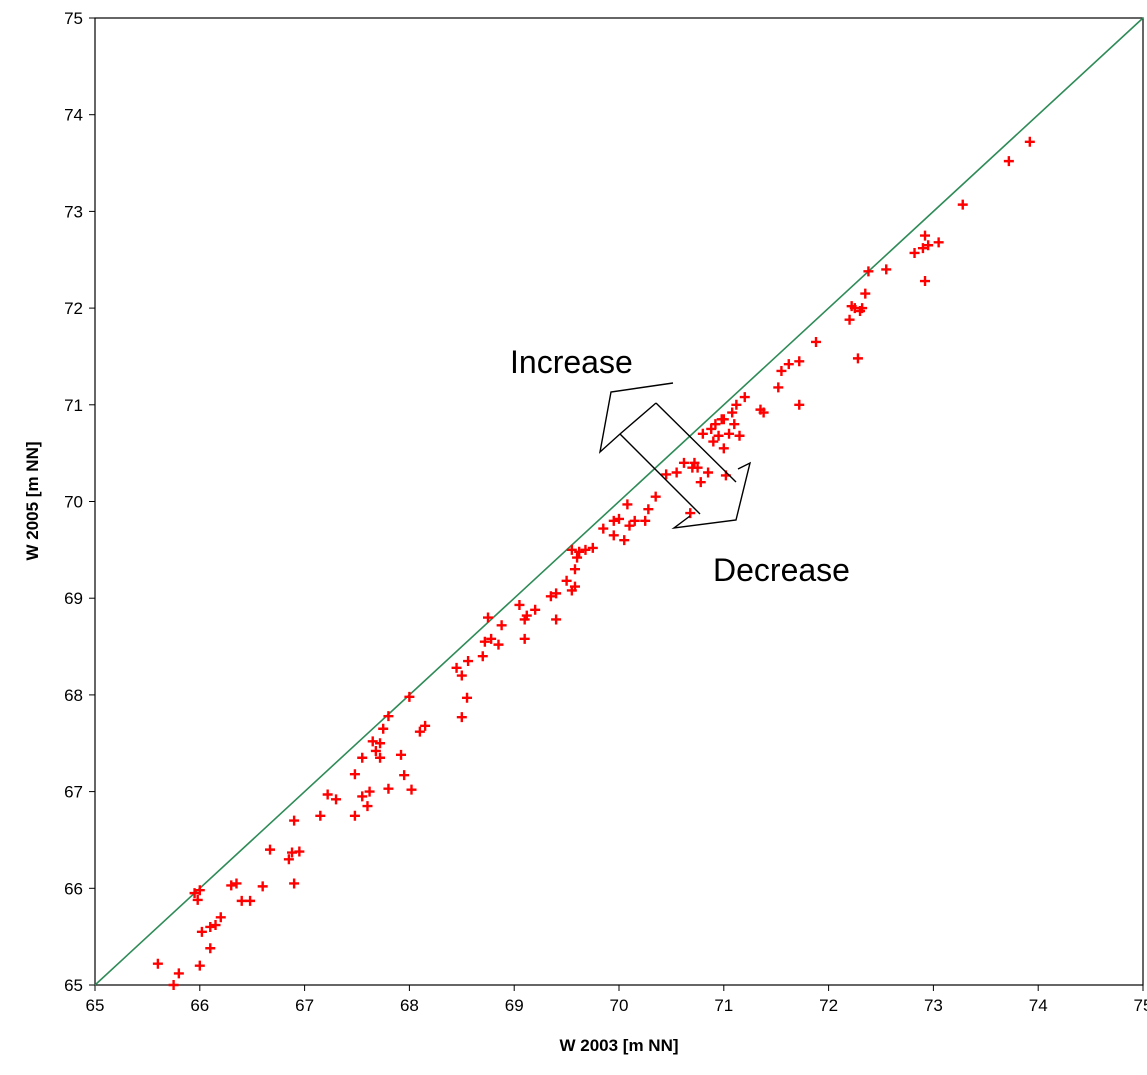  What do you see at coordinates (73, 405) in the screenshot?
I see `y-tick-label: 71` at bounding box center [73, 405].